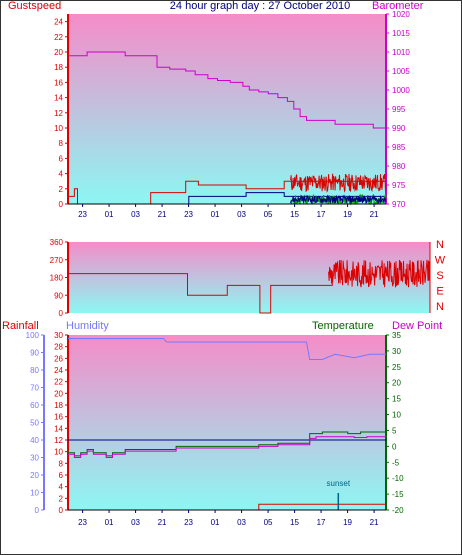 The image size is (462, 555). What do you see at coordinates (58, 405) in the screenshot?
I see `inner-axis-tick-label: 18` at bounding box center [58, 405].